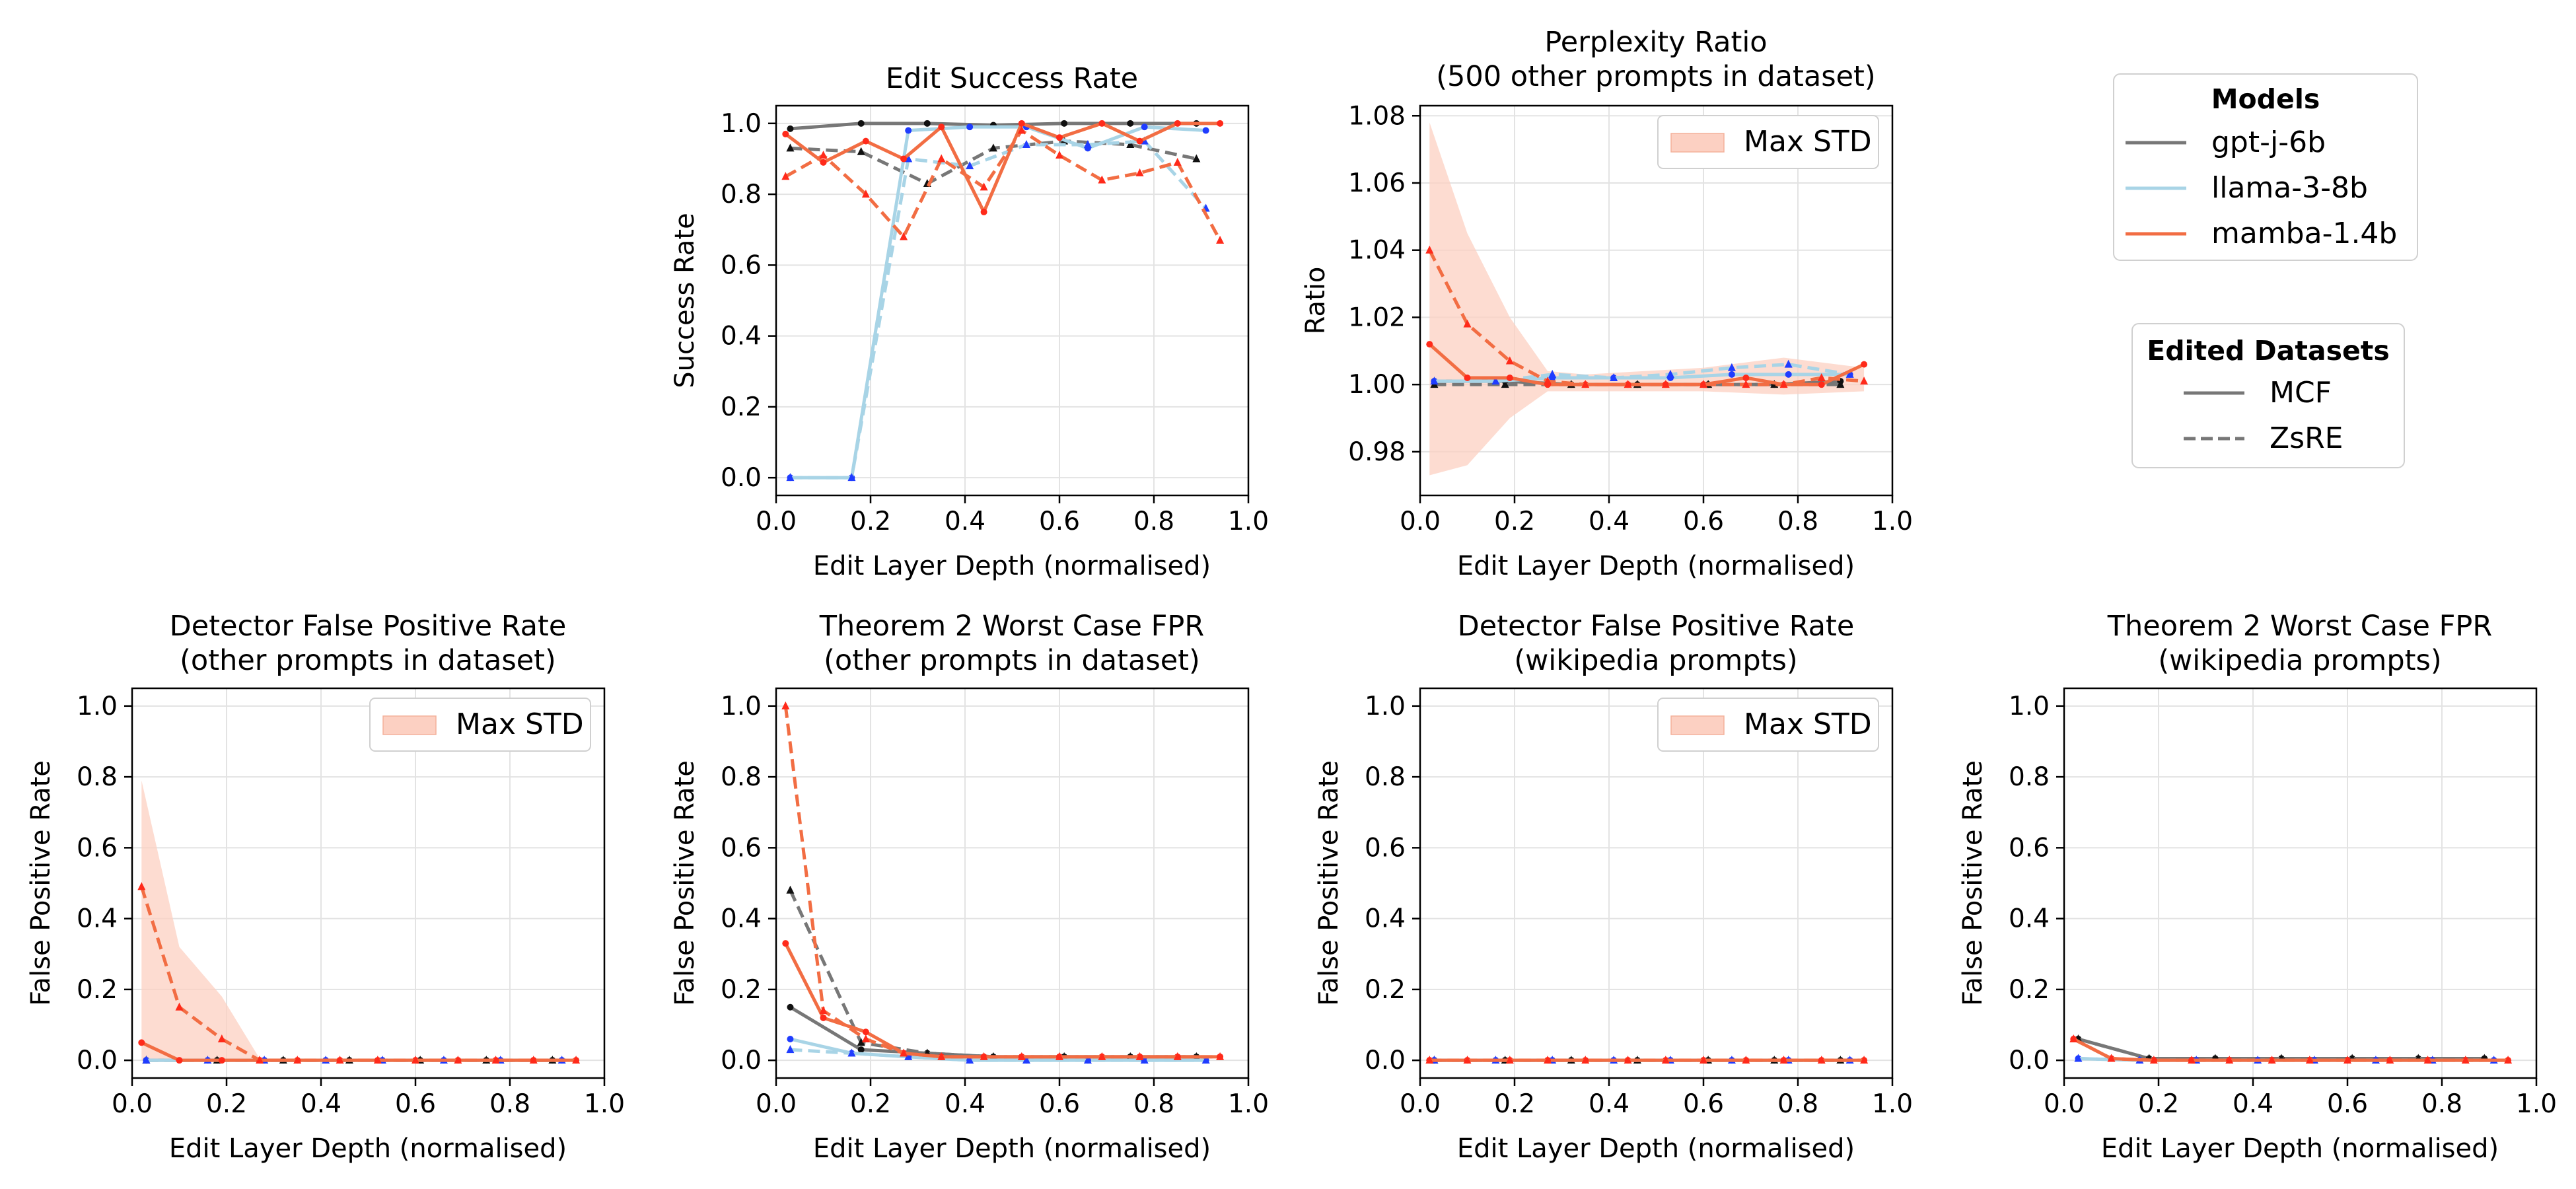 The width and height of the screenshot is (2576, 1189). I want to click on y-tick-label: 1.02, so click(1377, 317).